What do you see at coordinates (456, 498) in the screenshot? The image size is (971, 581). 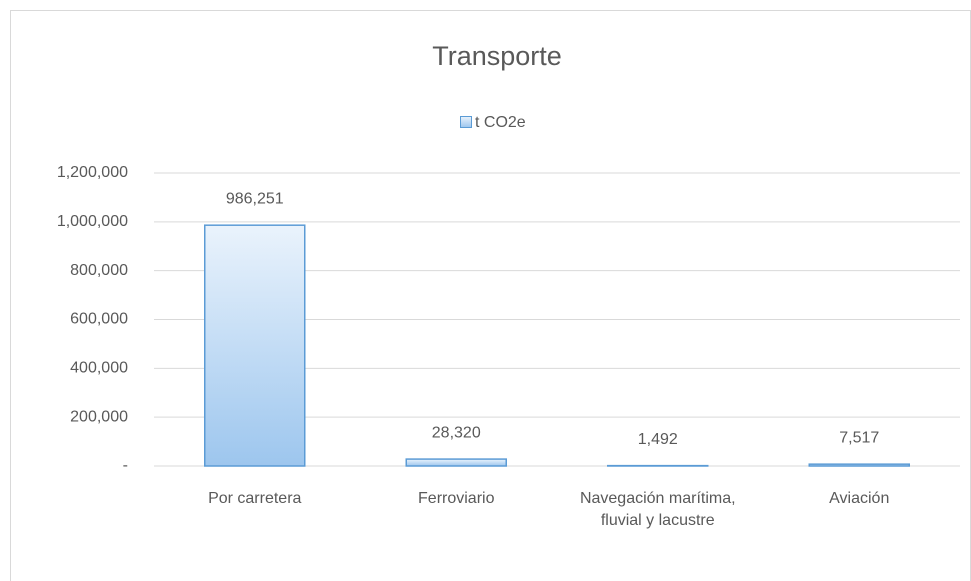 I see `x-tick-label: Ferroviario` at bounding box center [456, 498].